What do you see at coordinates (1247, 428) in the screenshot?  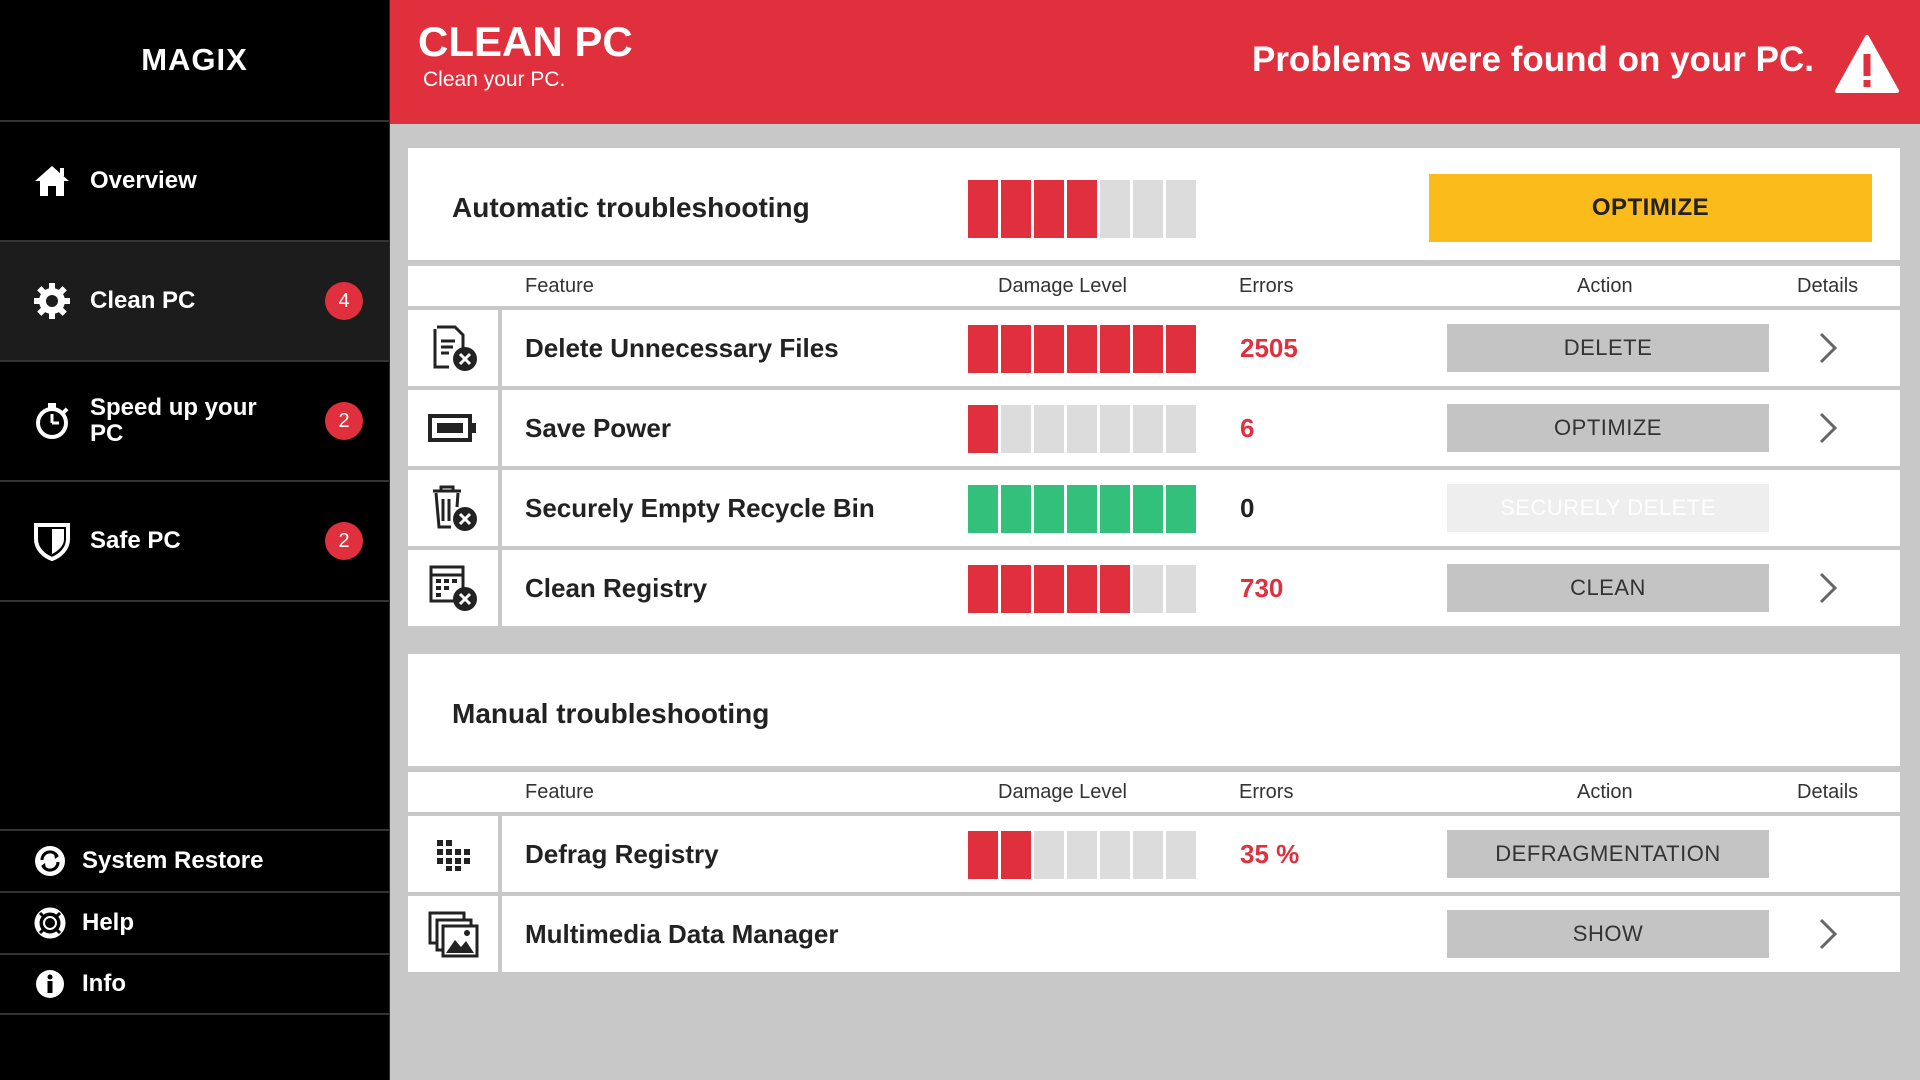 I see `error-count: 6` at bounding box center [1247, 428].